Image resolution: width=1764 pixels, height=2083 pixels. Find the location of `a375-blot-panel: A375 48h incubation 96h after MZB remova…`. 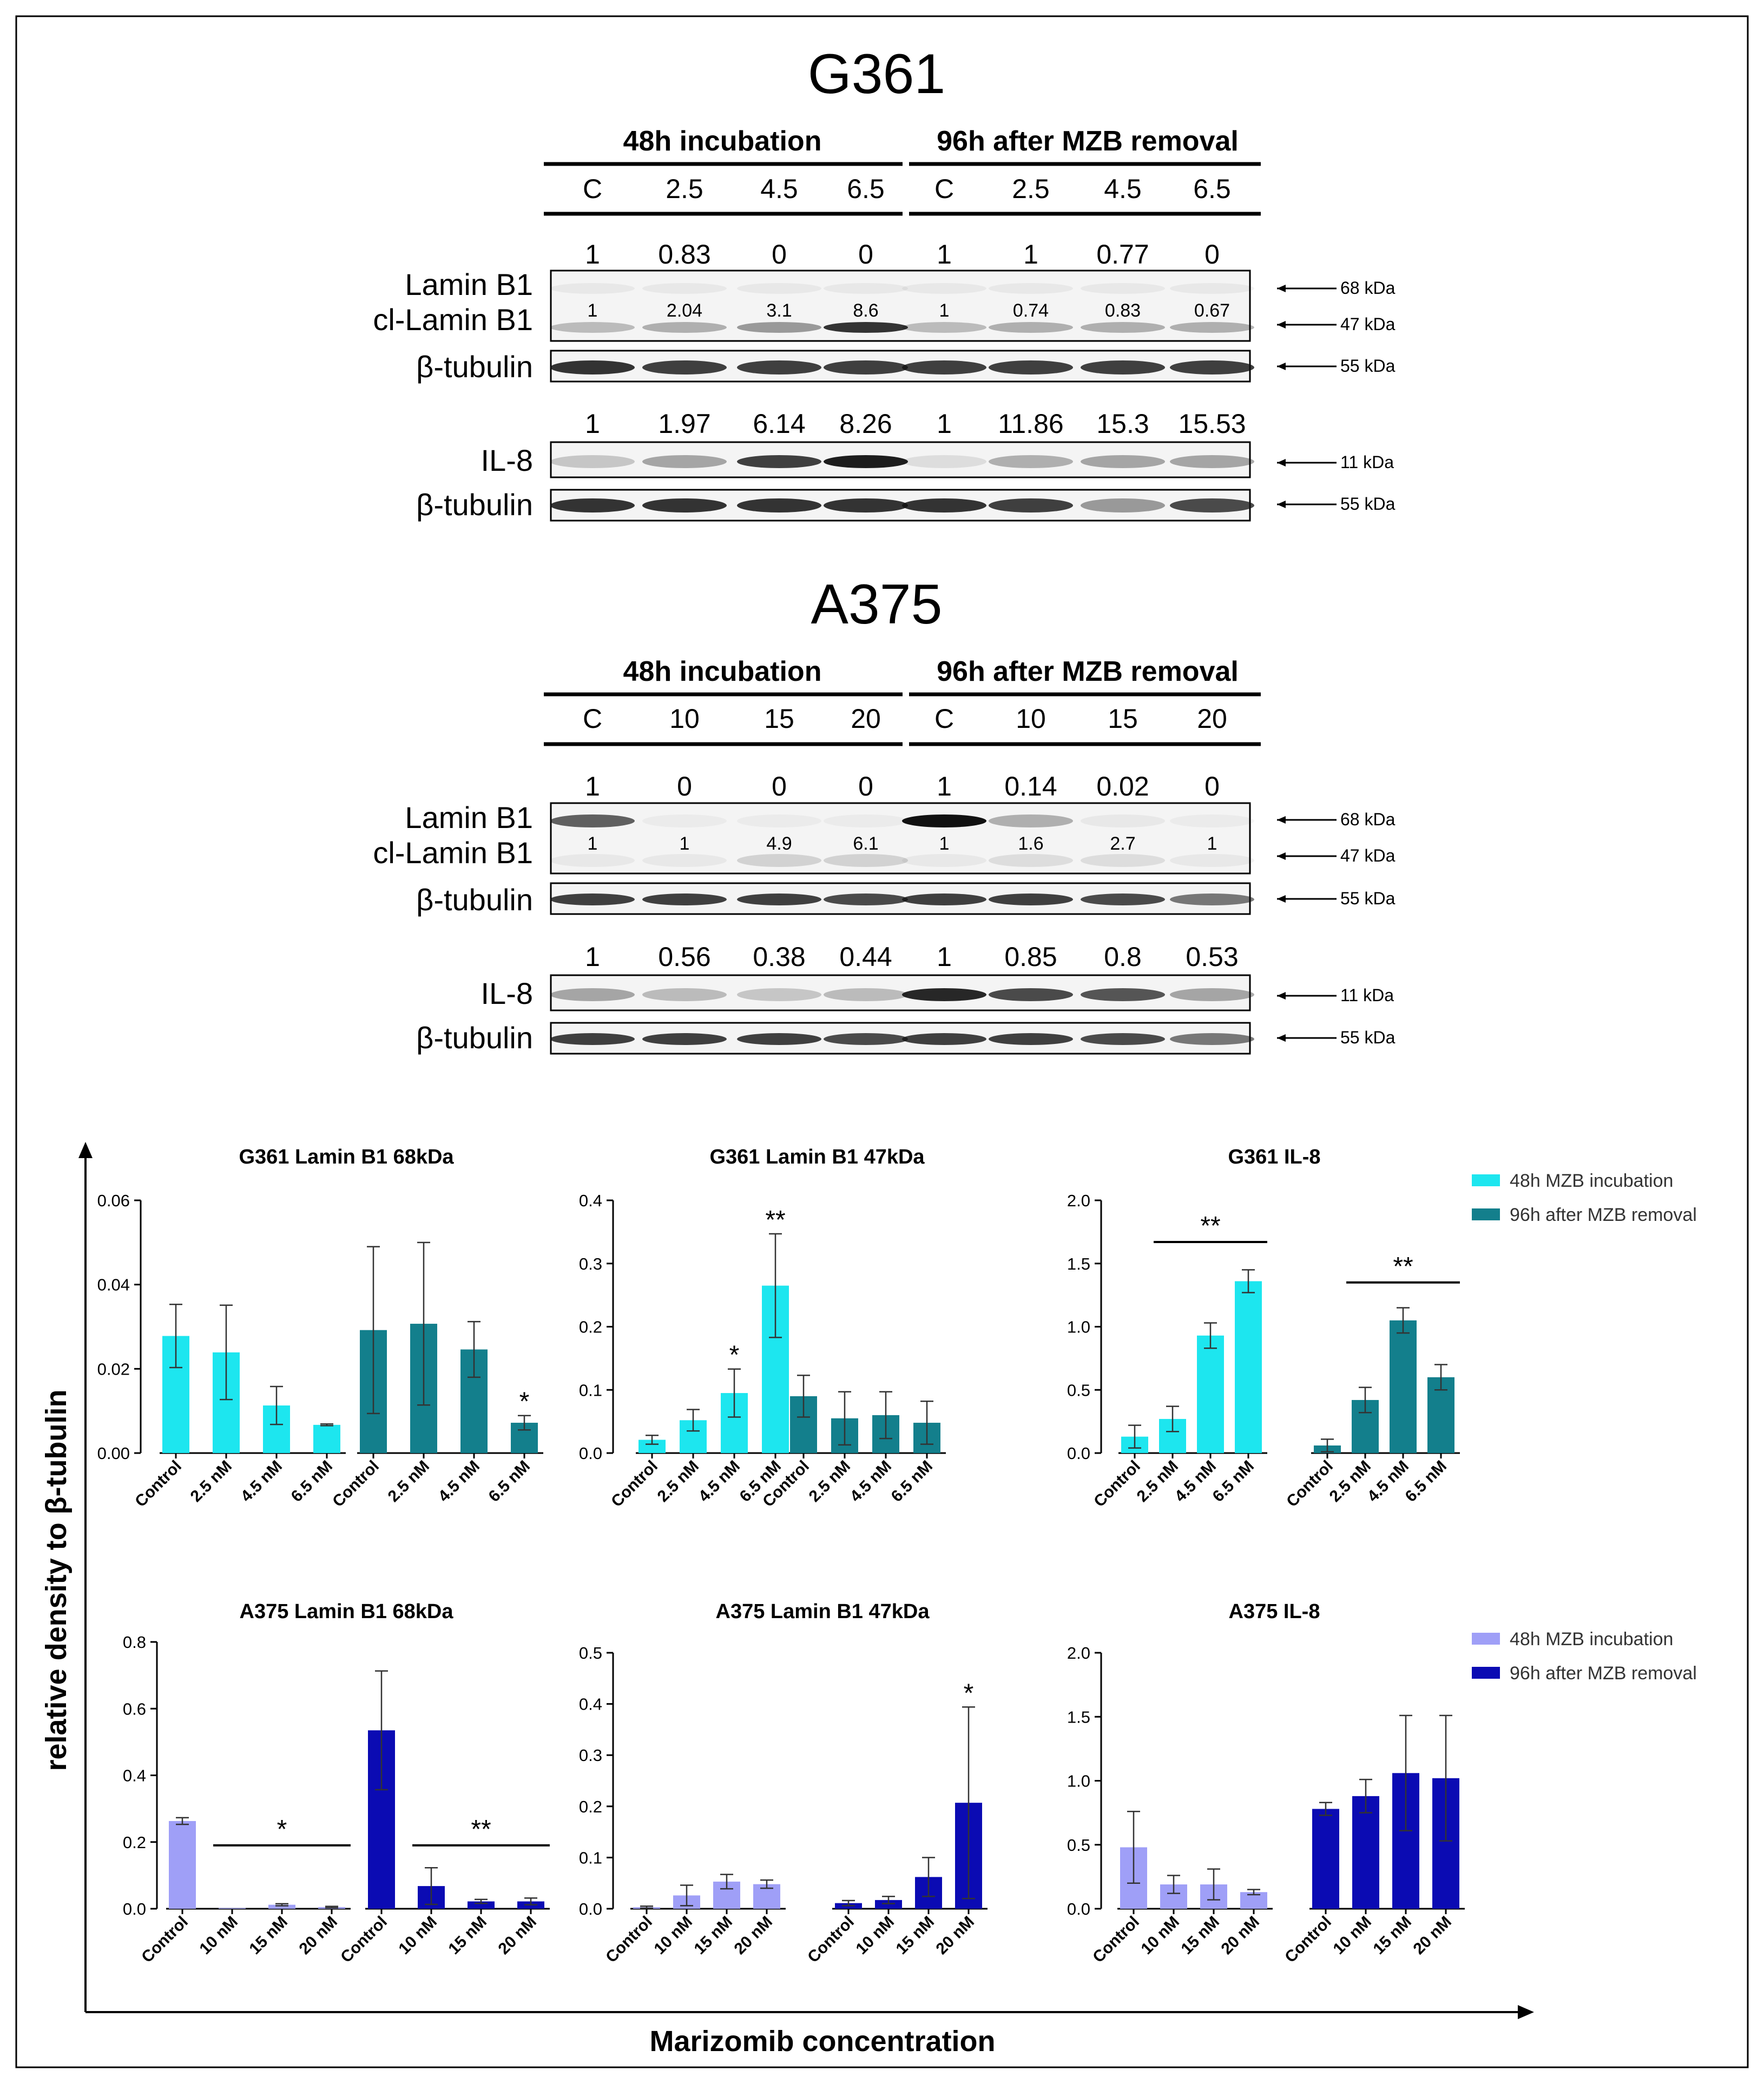

a375-blot-panel: A375 48h incubation 96h after MZB remova… is located at coordinates (884, 814).